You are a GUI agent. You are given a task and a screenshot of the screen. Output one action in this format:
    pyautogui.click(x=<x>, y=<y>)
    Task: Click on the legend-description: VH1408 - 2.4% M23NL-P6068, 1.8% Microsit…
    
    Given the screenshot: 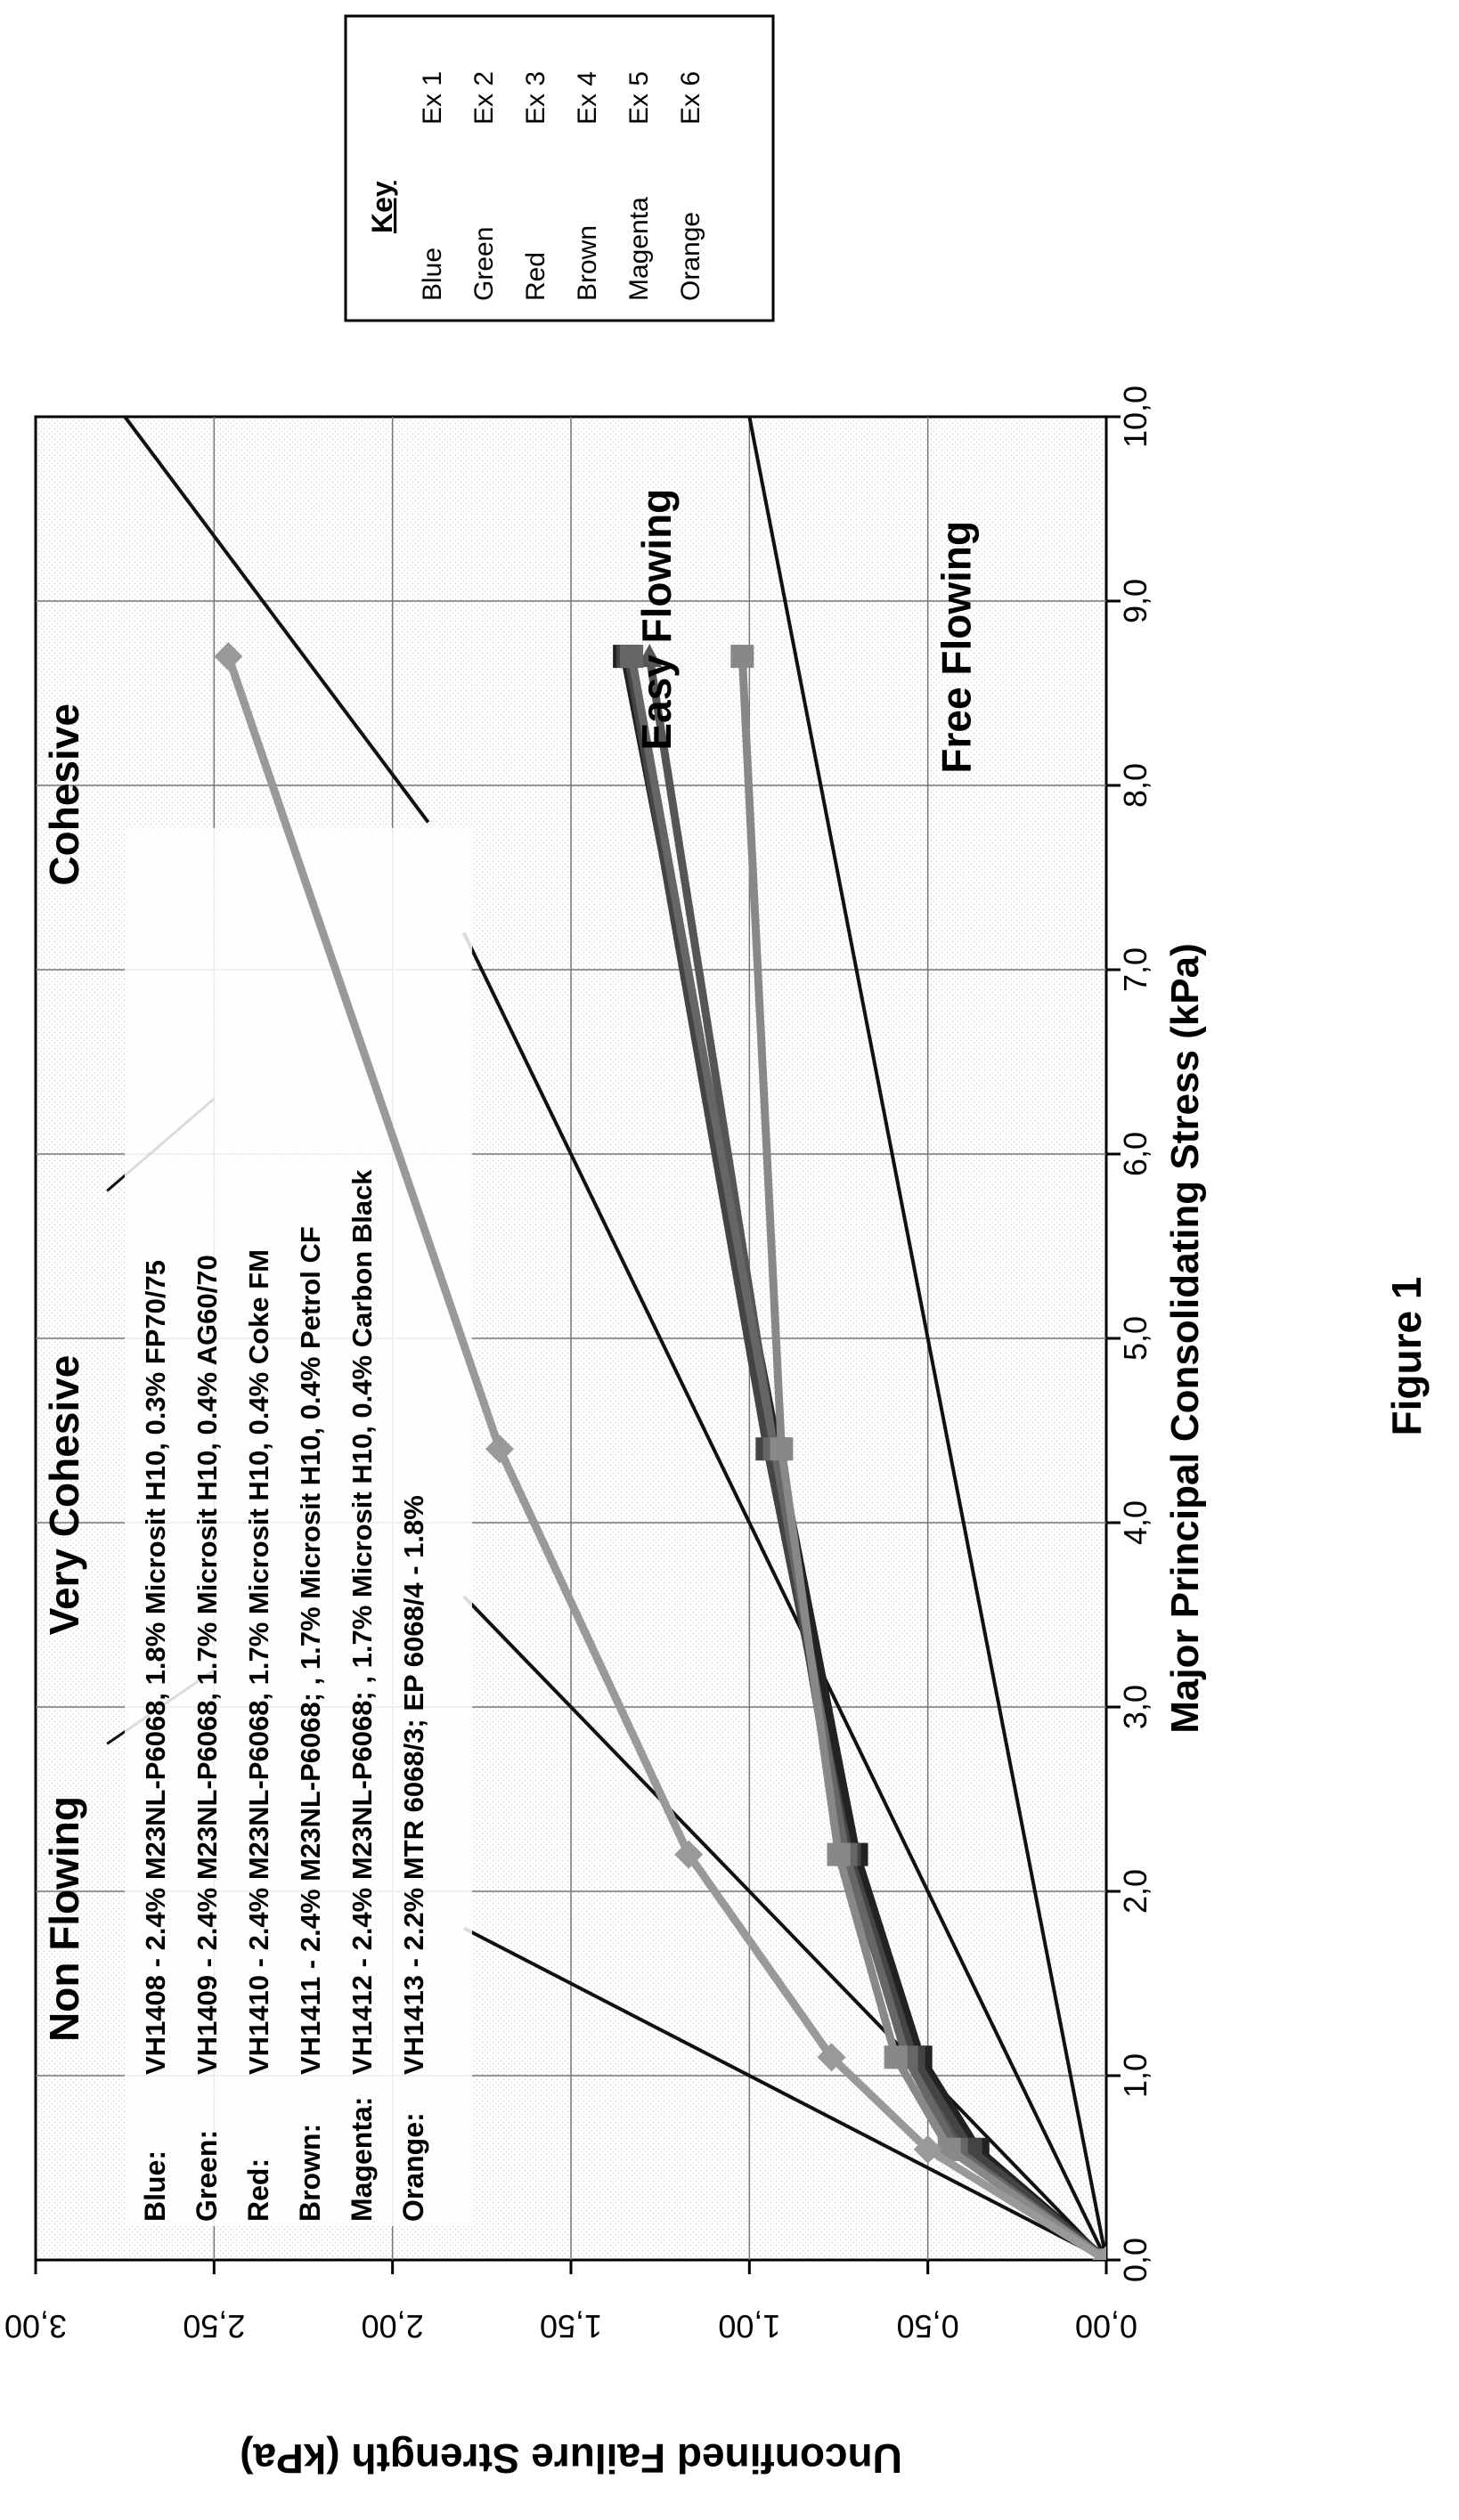 What is the action you would take?
    pyautogui.click(x=156, y=1667)
    